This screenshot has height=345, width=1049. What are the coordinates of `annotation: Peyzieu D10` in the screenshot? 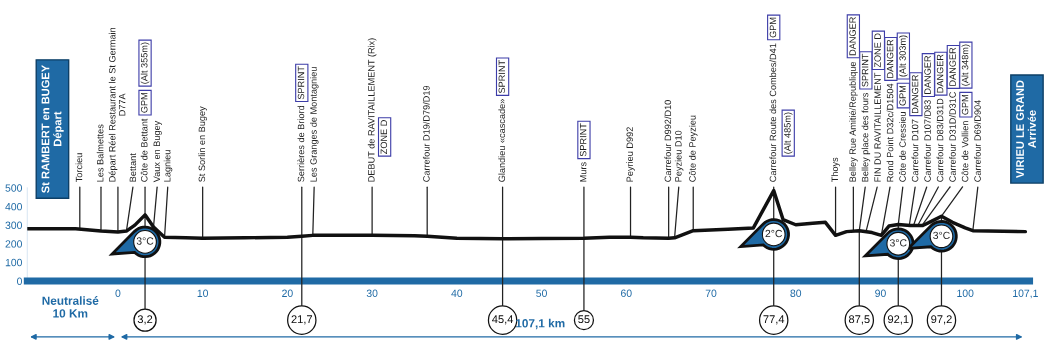 It's located at (679, 156).